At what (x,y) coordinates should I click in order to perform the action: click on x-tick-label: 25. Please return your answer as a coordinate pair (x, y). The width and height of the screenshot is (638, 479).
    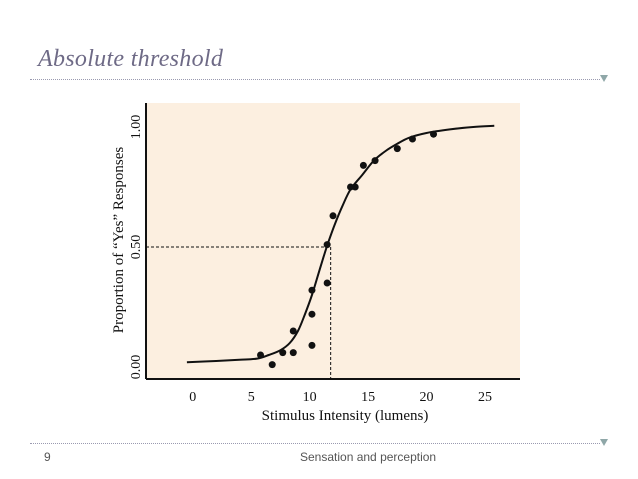
    Looking at the image, I should click on (485, 397).